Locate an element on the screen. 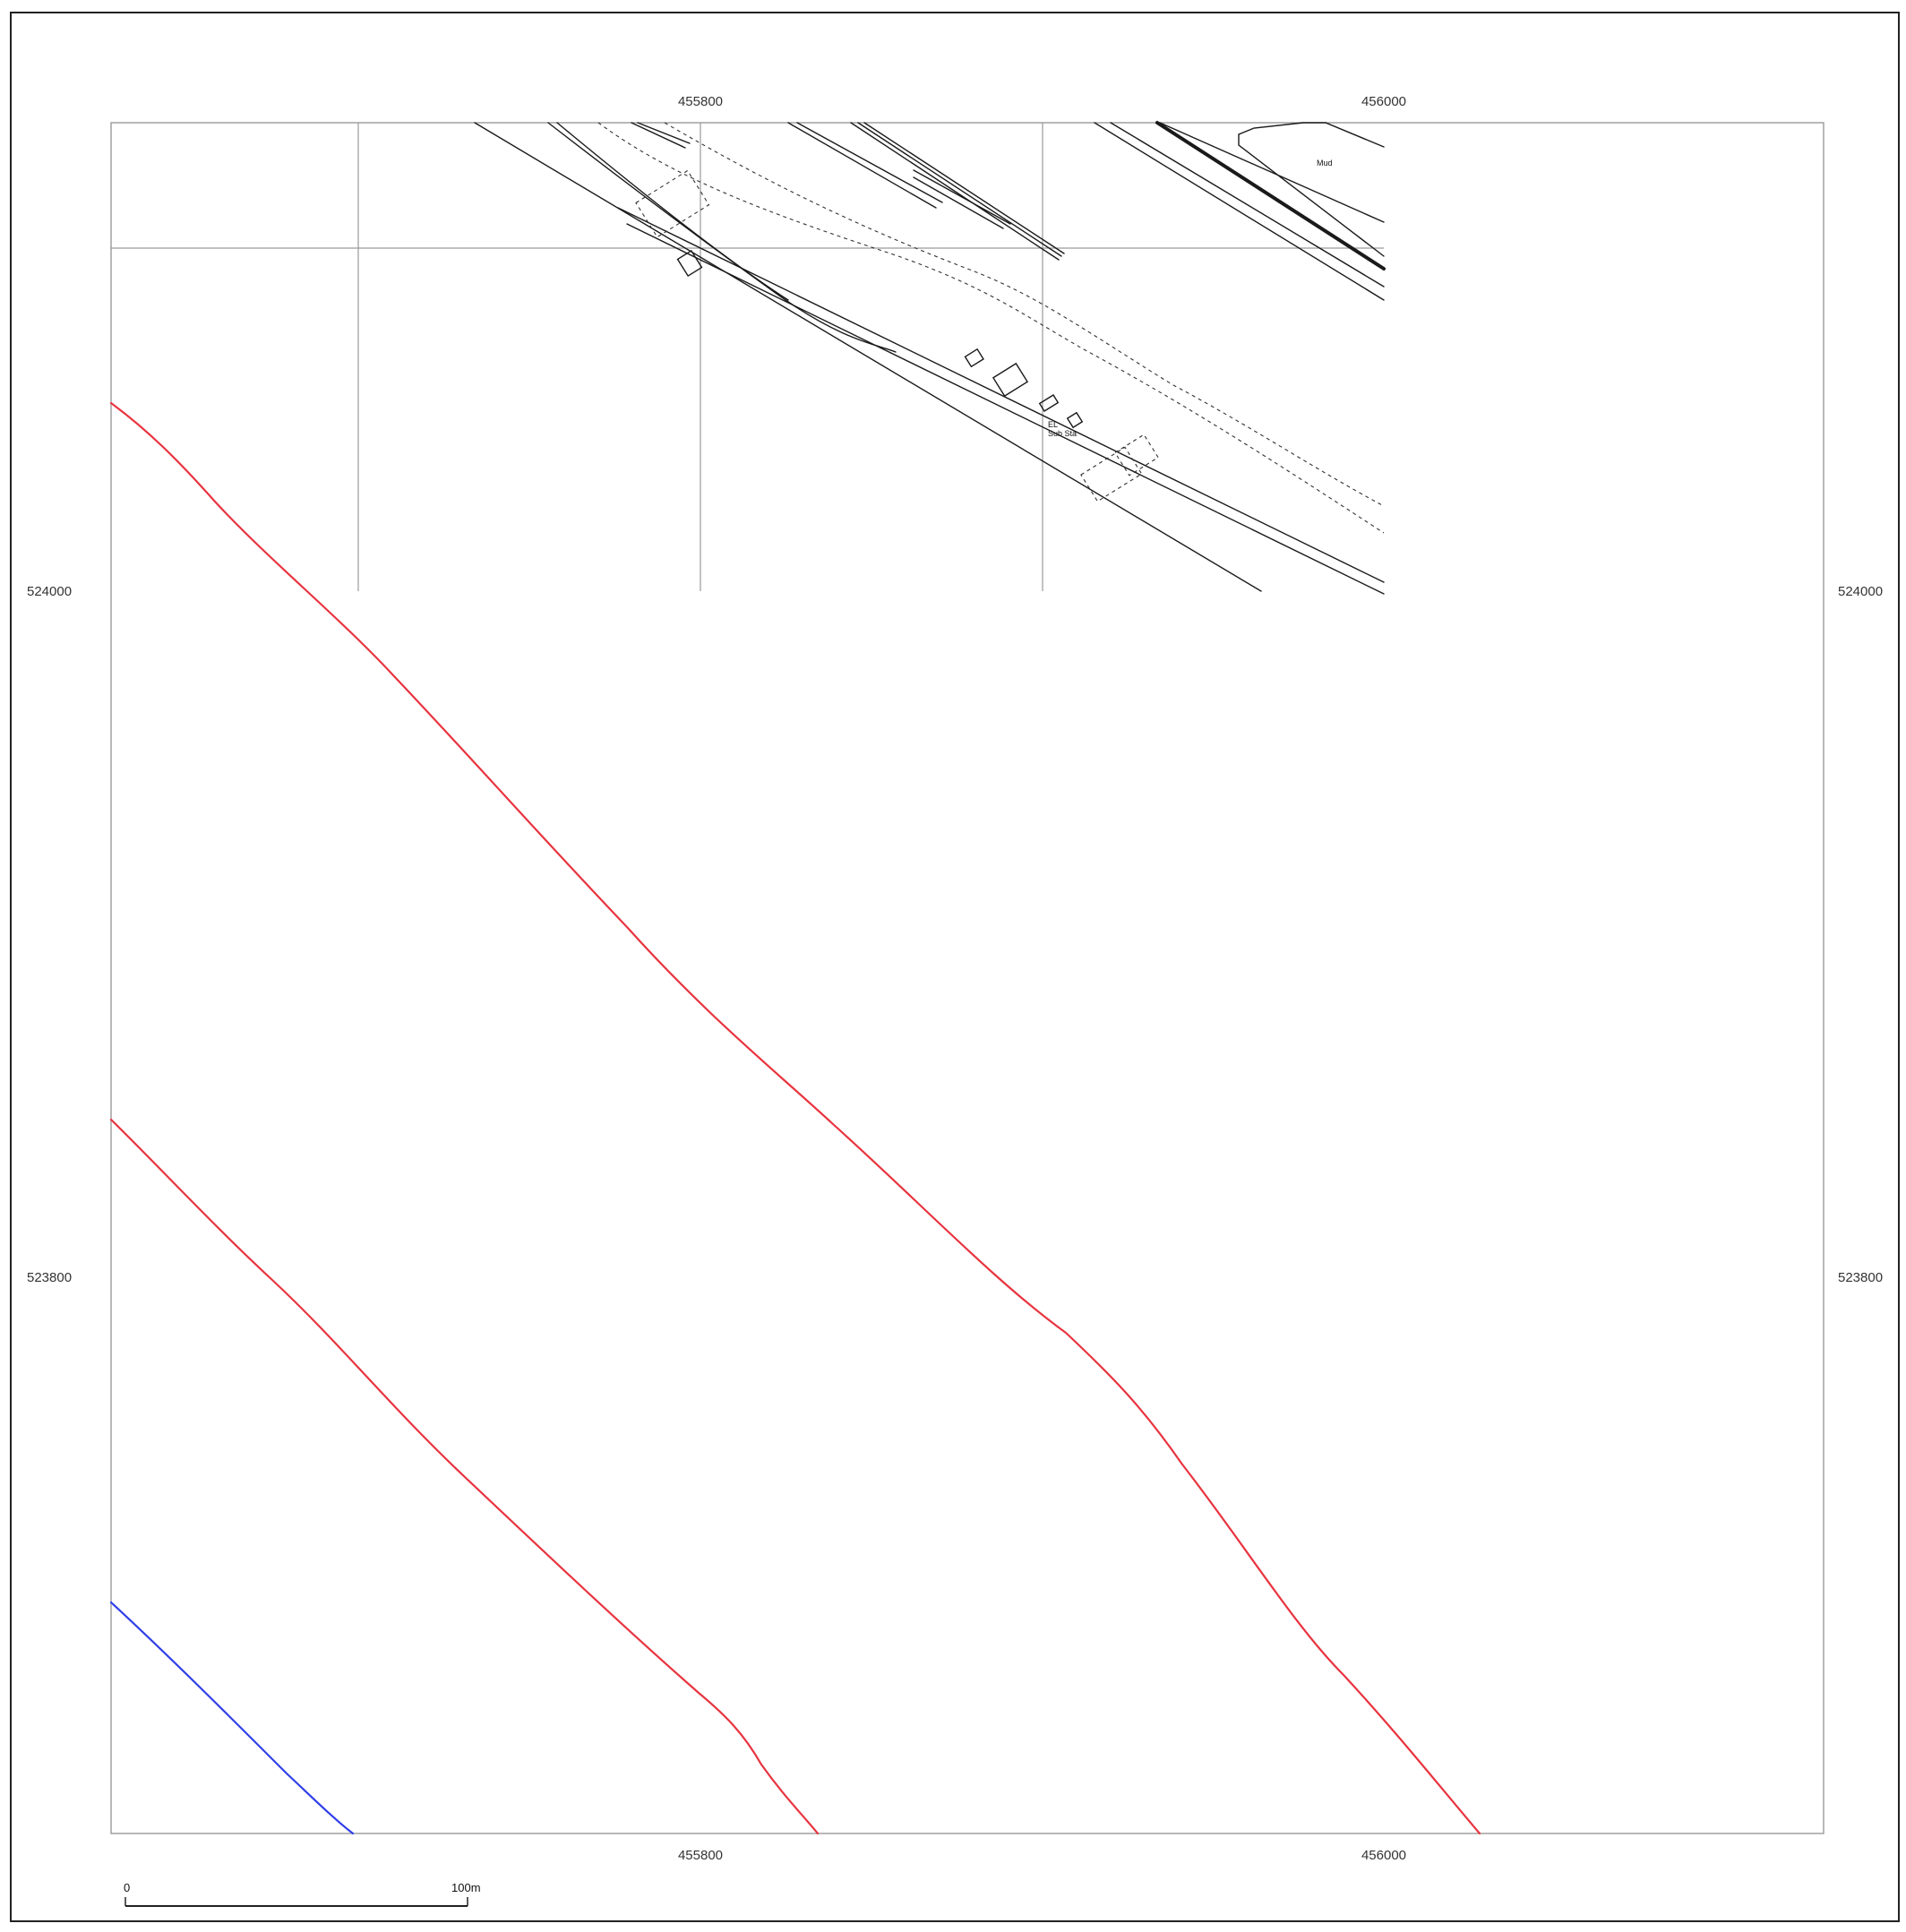 This screenshot has width=1906, height=1932. mud-label: Mud is located at coordinates (1325, 163).